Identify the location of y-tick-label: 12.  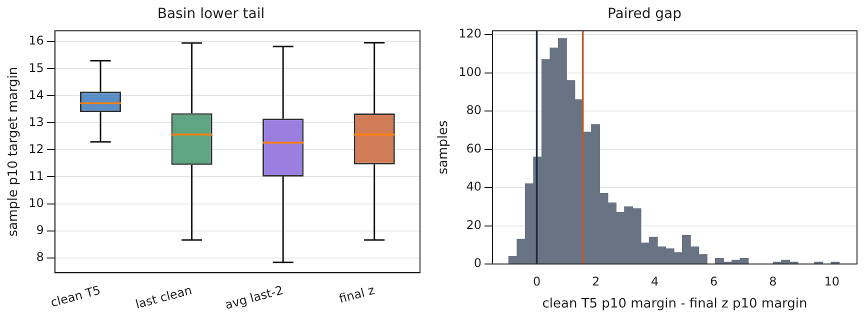
(36, 149).